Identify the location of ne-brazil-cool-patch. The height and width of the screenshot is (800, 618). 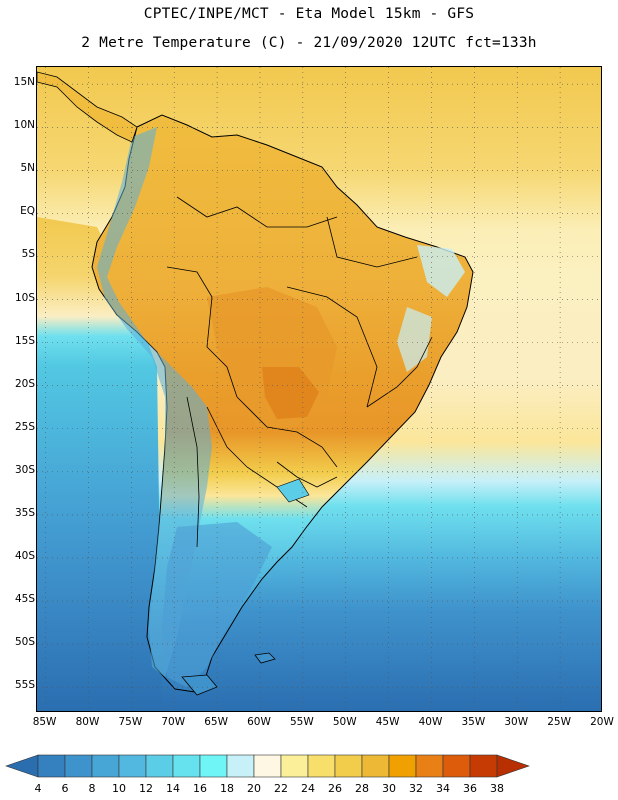
(441, 271).